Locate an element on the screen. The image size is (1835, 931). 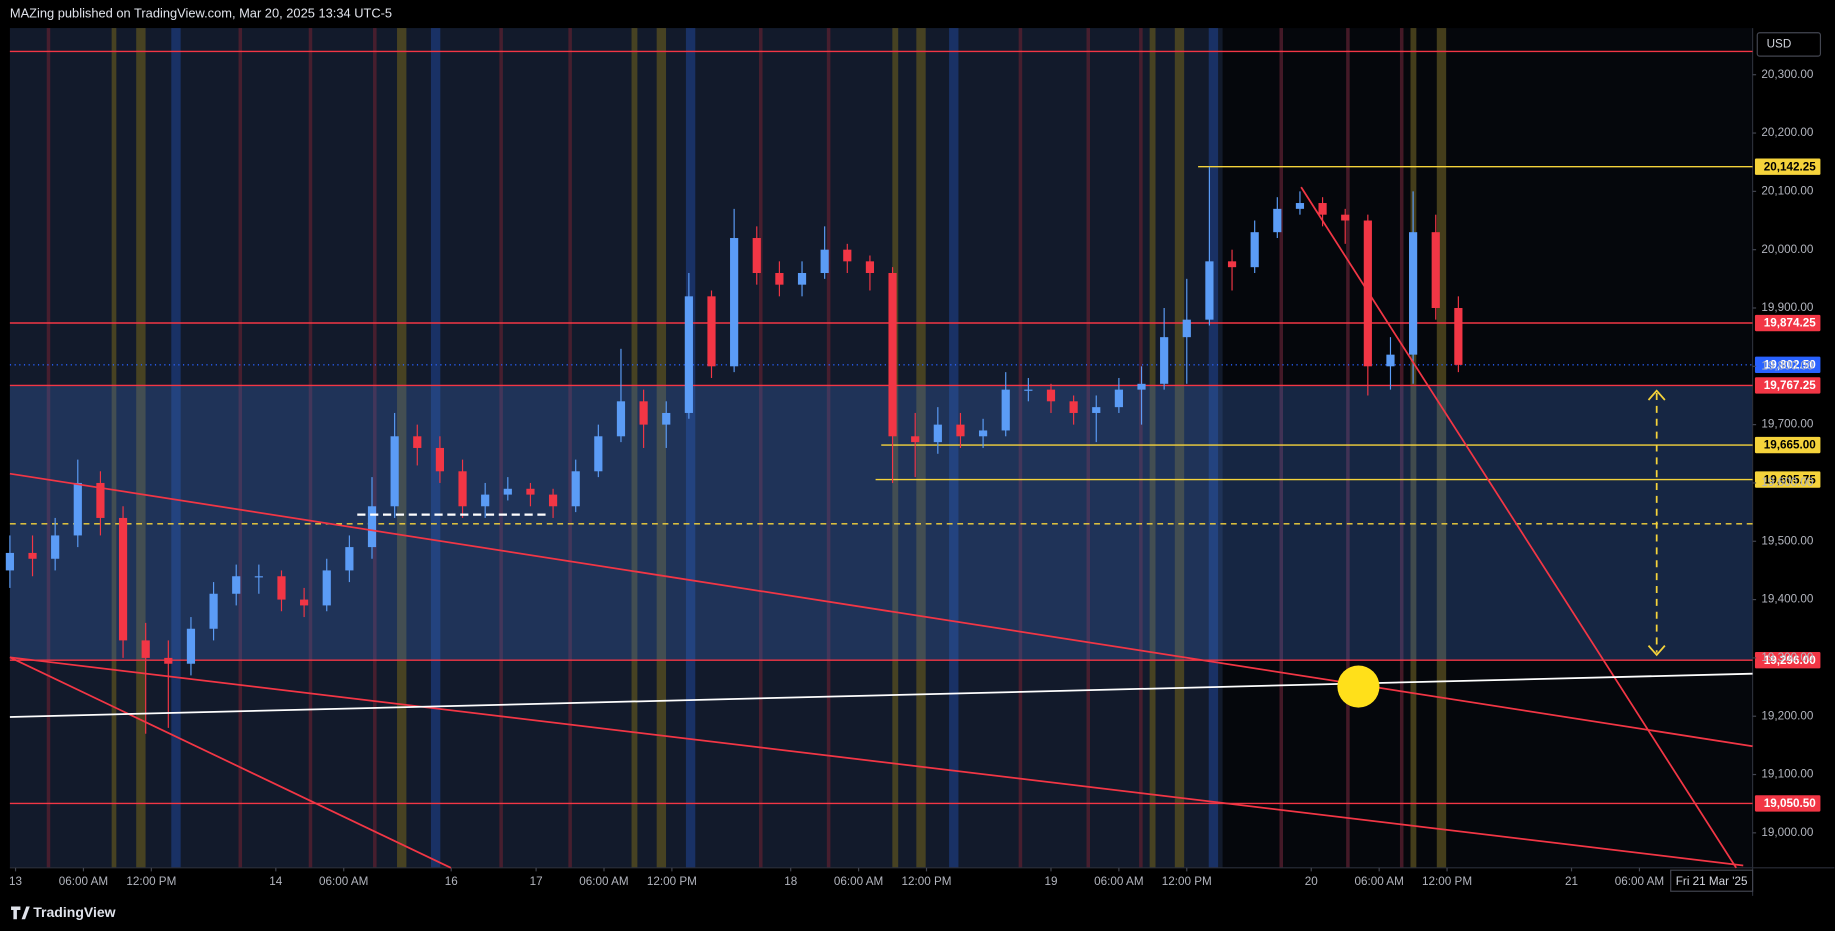
x-tick-label: 19 is located at coordinates (1050, 881).